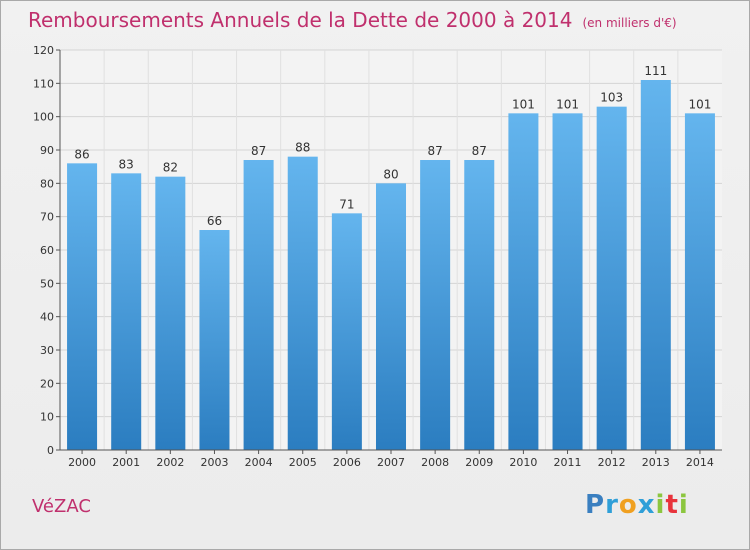 The width and height of the screenshot is (750, 550). Describe the element at coordinates (346, 204) in the screenshot. I see `value-label-2006: 71` at that location.